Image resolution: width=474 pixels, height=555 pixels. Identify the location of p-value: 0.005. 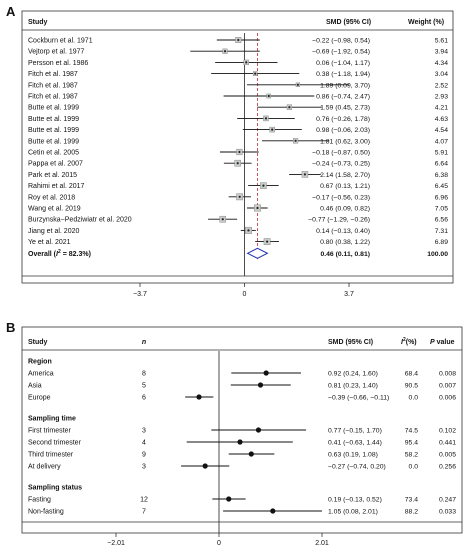
(447, 455).